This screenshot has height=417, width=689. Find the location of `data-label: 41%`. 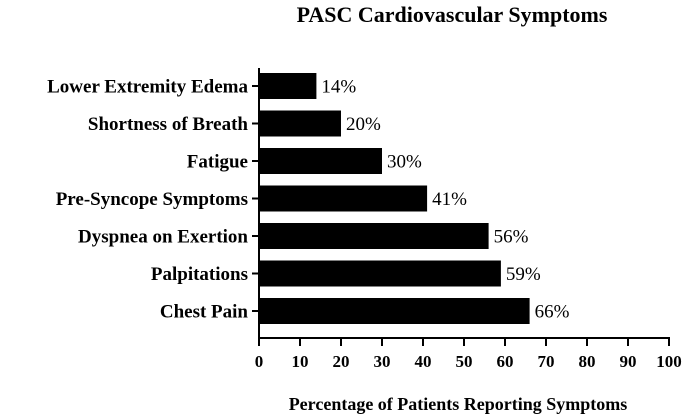

data-label: 41% is located at coordinates (449, 199).